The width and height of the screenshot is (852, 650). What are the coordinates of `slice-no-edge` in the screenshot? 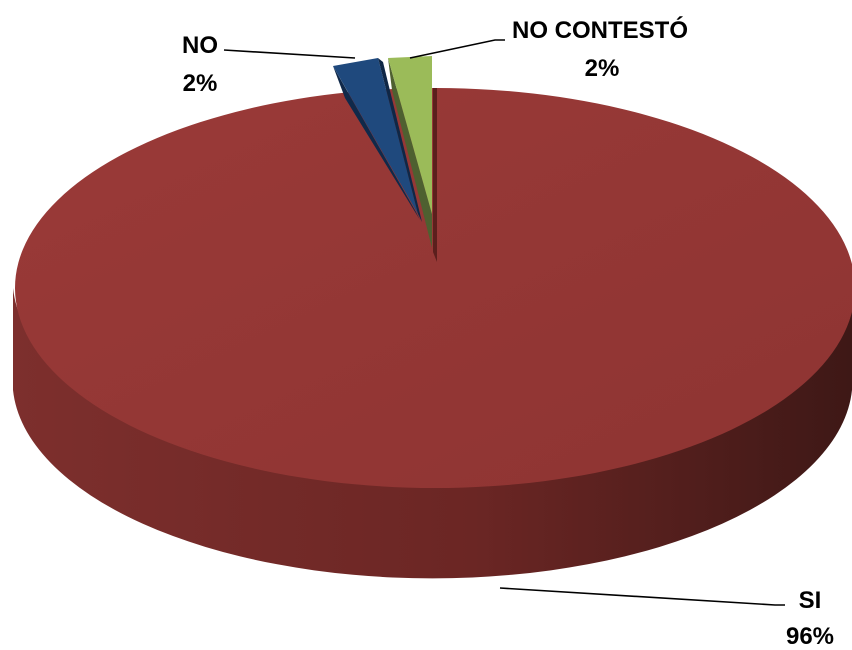 It's located at (400, 140).